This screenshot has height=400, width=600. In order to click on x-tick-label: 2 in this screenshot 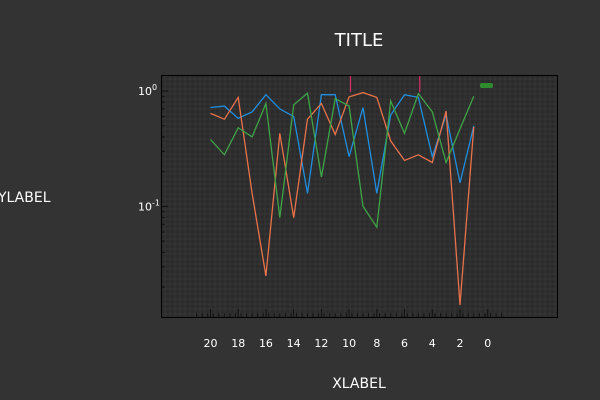, I will do `click(459, 343)`.